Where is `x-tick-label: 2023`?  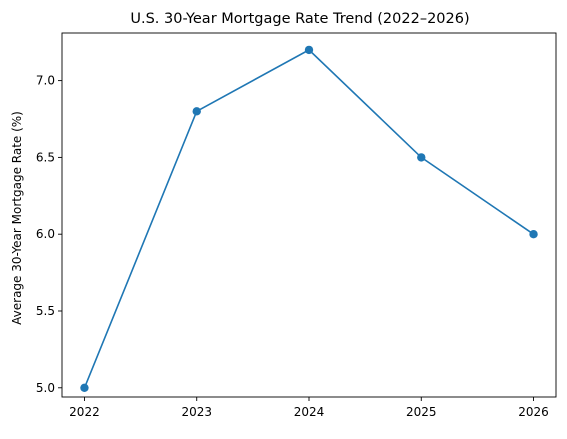 x-tick-label: 2023 is located at coordinates (196, 412).